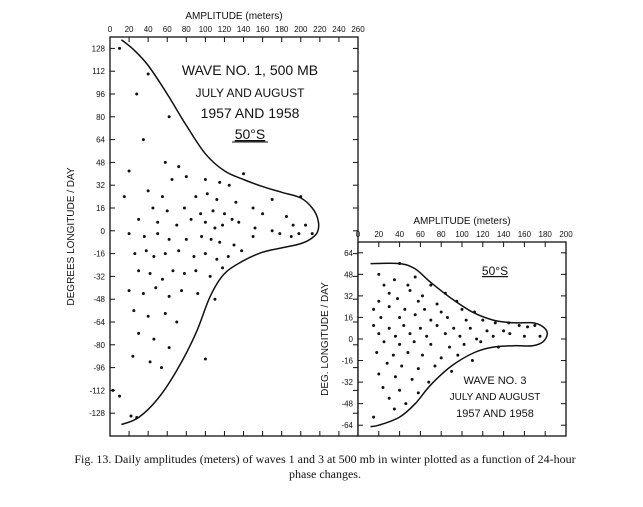  What do you see at coordinates (225, 29) in the screenshot?
I see `c1-x-tick-label: 120` at bounding box center [225, 29].